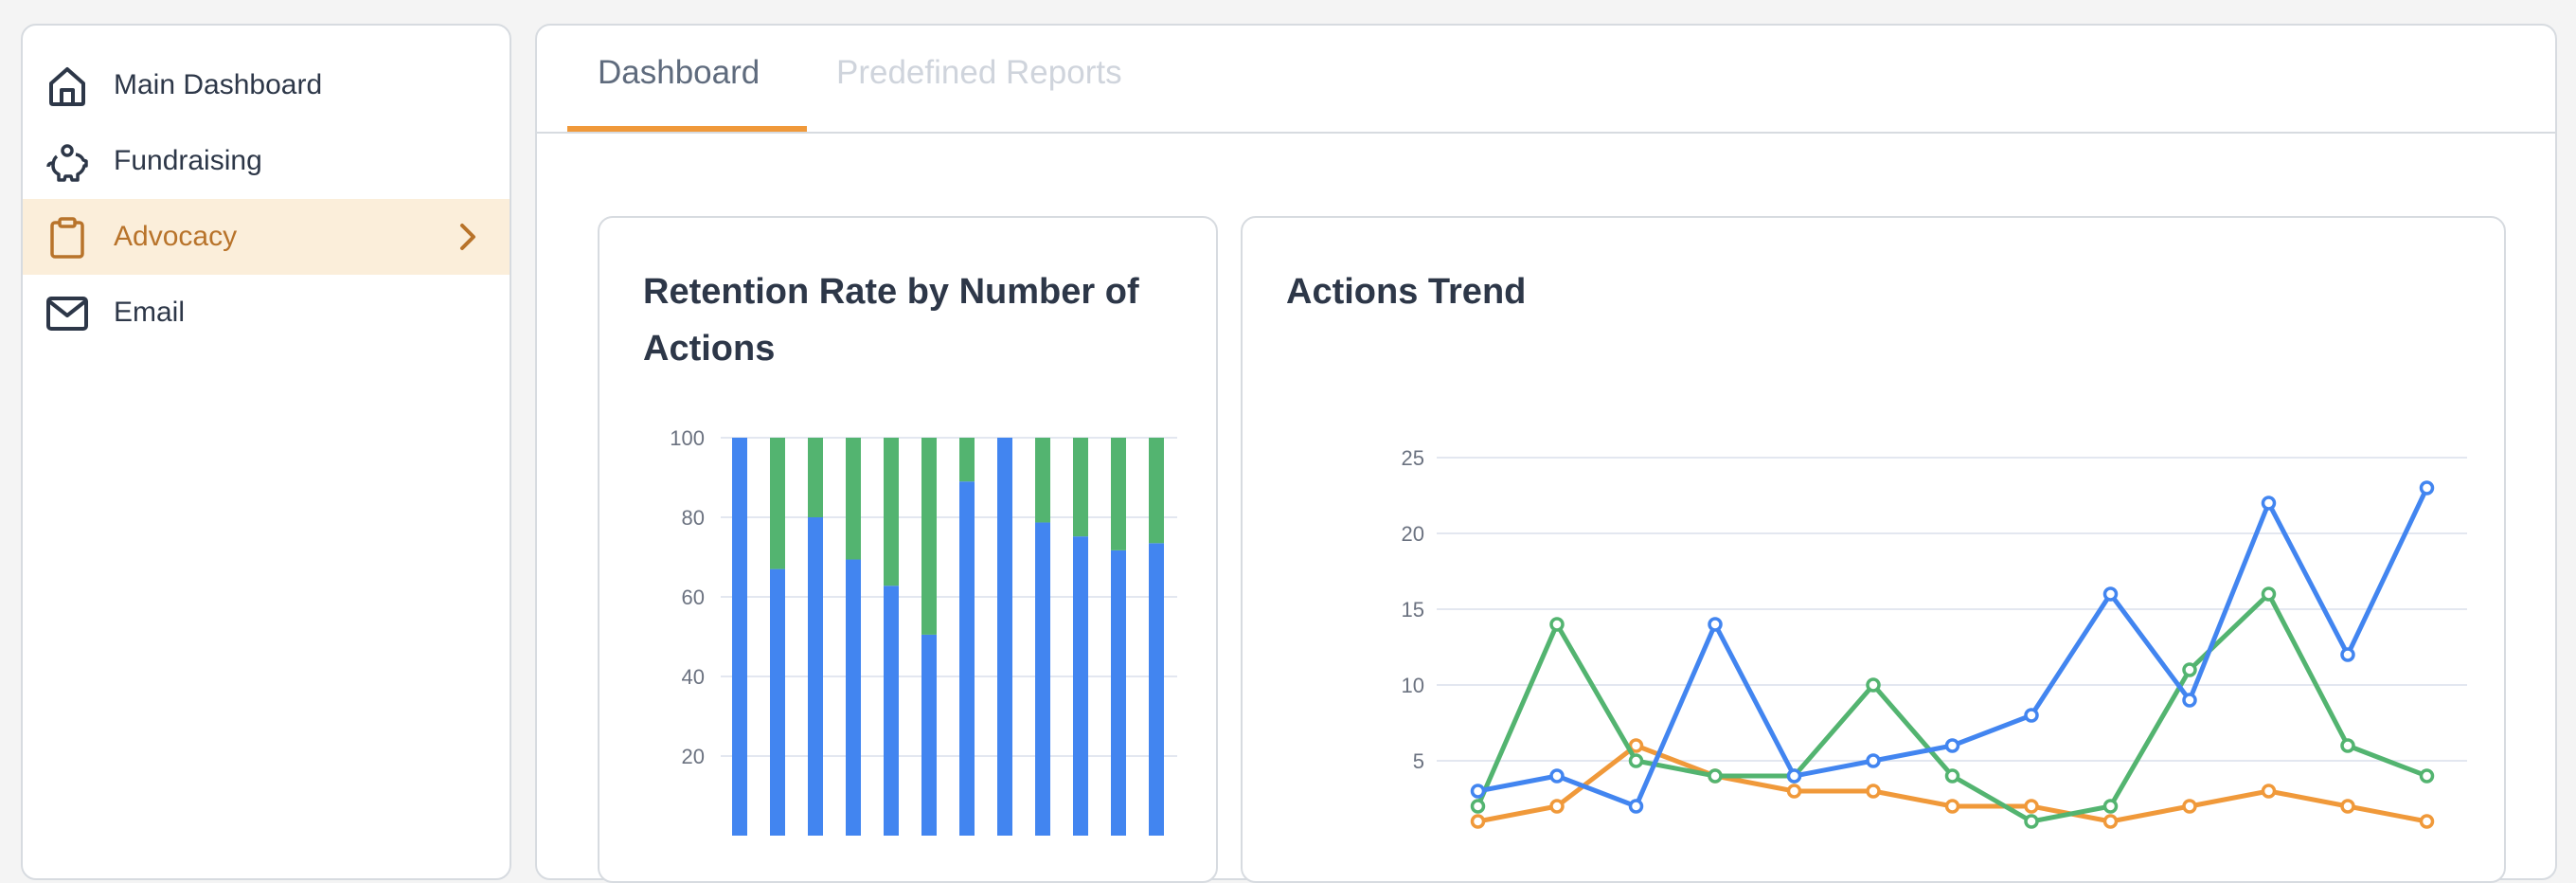  Describe the element at coordinates (67, 86) in the screenshot. I see `home-icon` at that location.